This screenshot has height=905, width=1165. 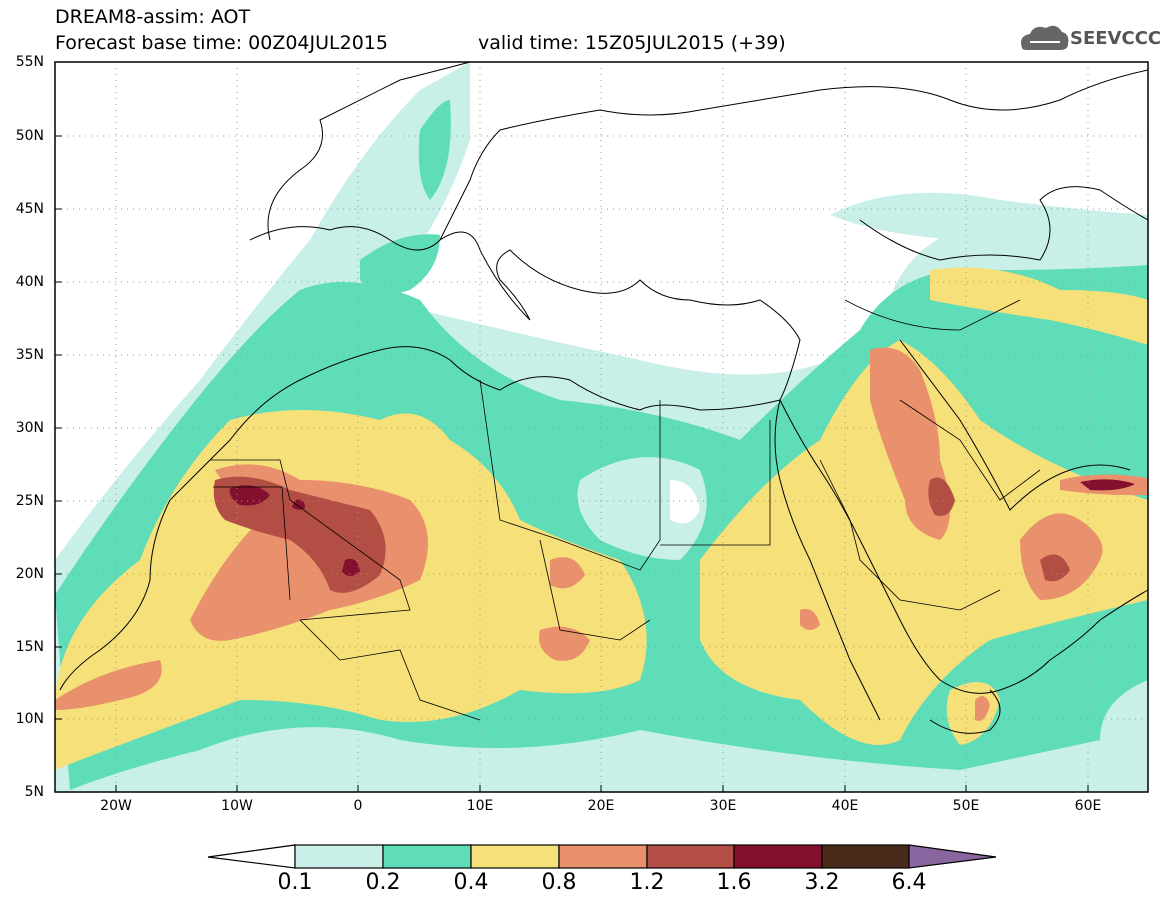 I want to click on lon-label: 10E, so click(x=480, y=806).